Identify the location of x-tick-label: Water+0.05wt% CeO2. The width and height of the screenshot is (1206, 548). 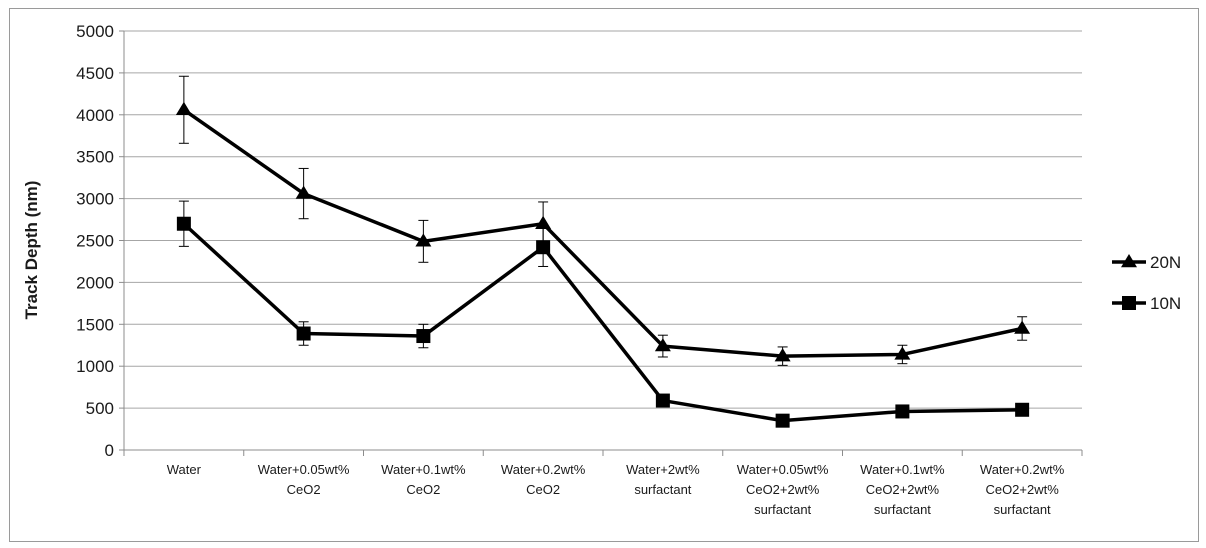
(304, 479).